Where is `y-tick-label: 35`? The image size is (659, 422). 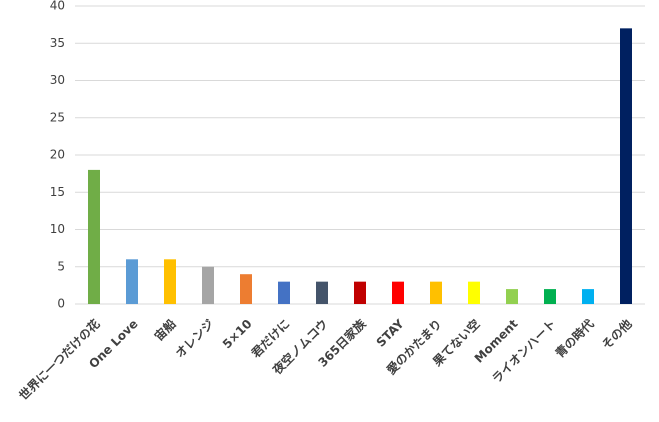 y-tick-label: 35 is located at coordinates (57, 43).